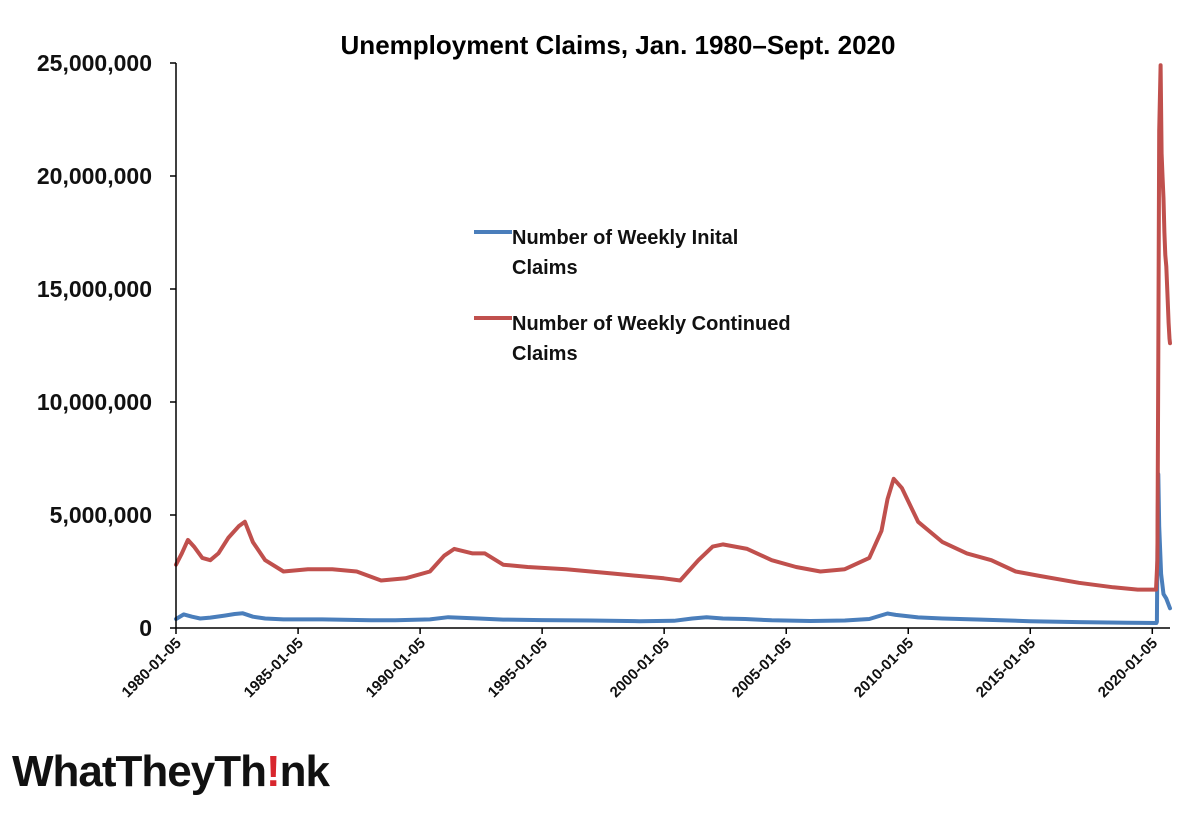  What do you see at coordinates (304, 771) in the screenshot?
I see `logo-text-after: nk` at bounding box center [304, 771].